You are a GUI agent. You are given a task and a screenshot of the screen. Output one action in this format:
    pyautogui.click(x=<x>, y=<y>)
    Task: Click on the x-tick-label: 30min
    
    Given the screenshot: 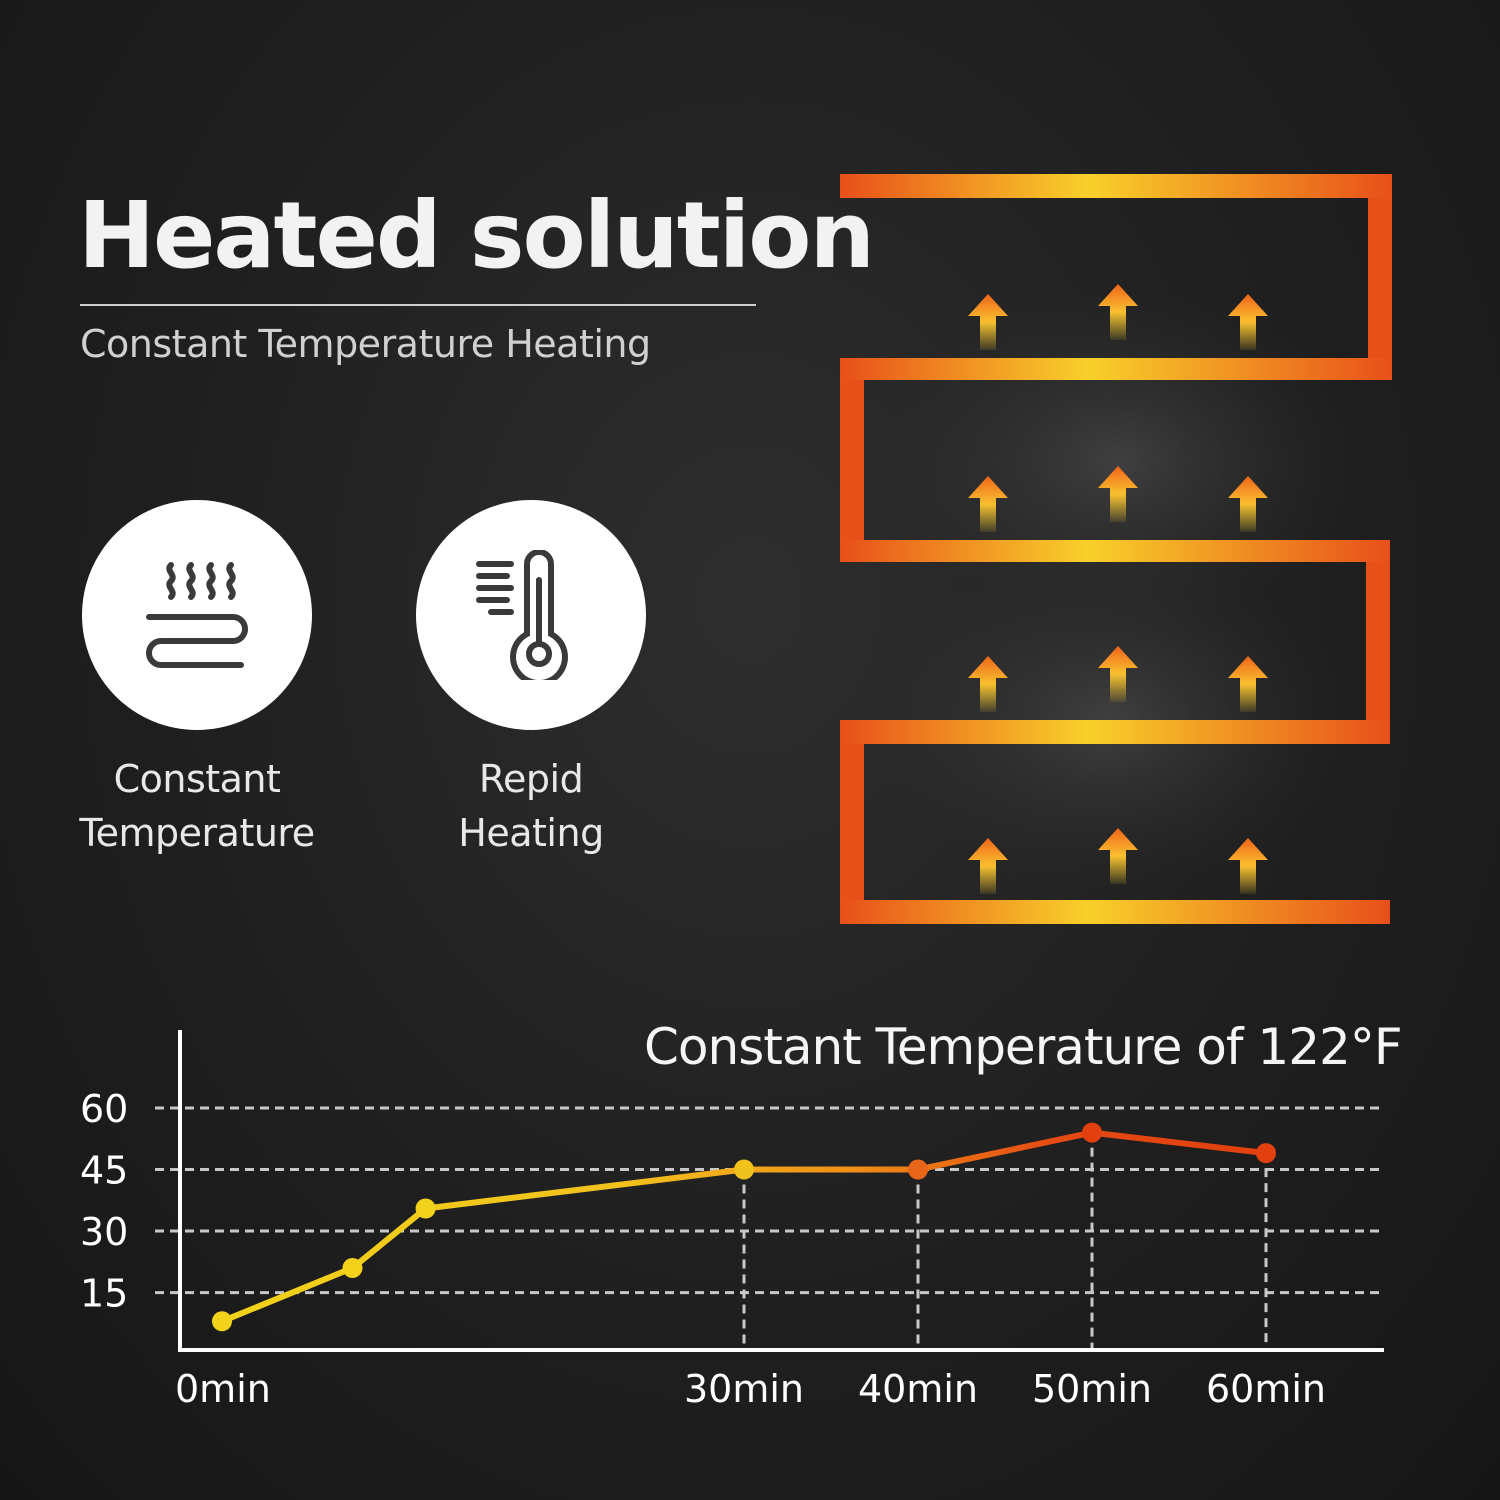 What is the action you would take?
    pyautogui.click(x=744, y=1389)
    